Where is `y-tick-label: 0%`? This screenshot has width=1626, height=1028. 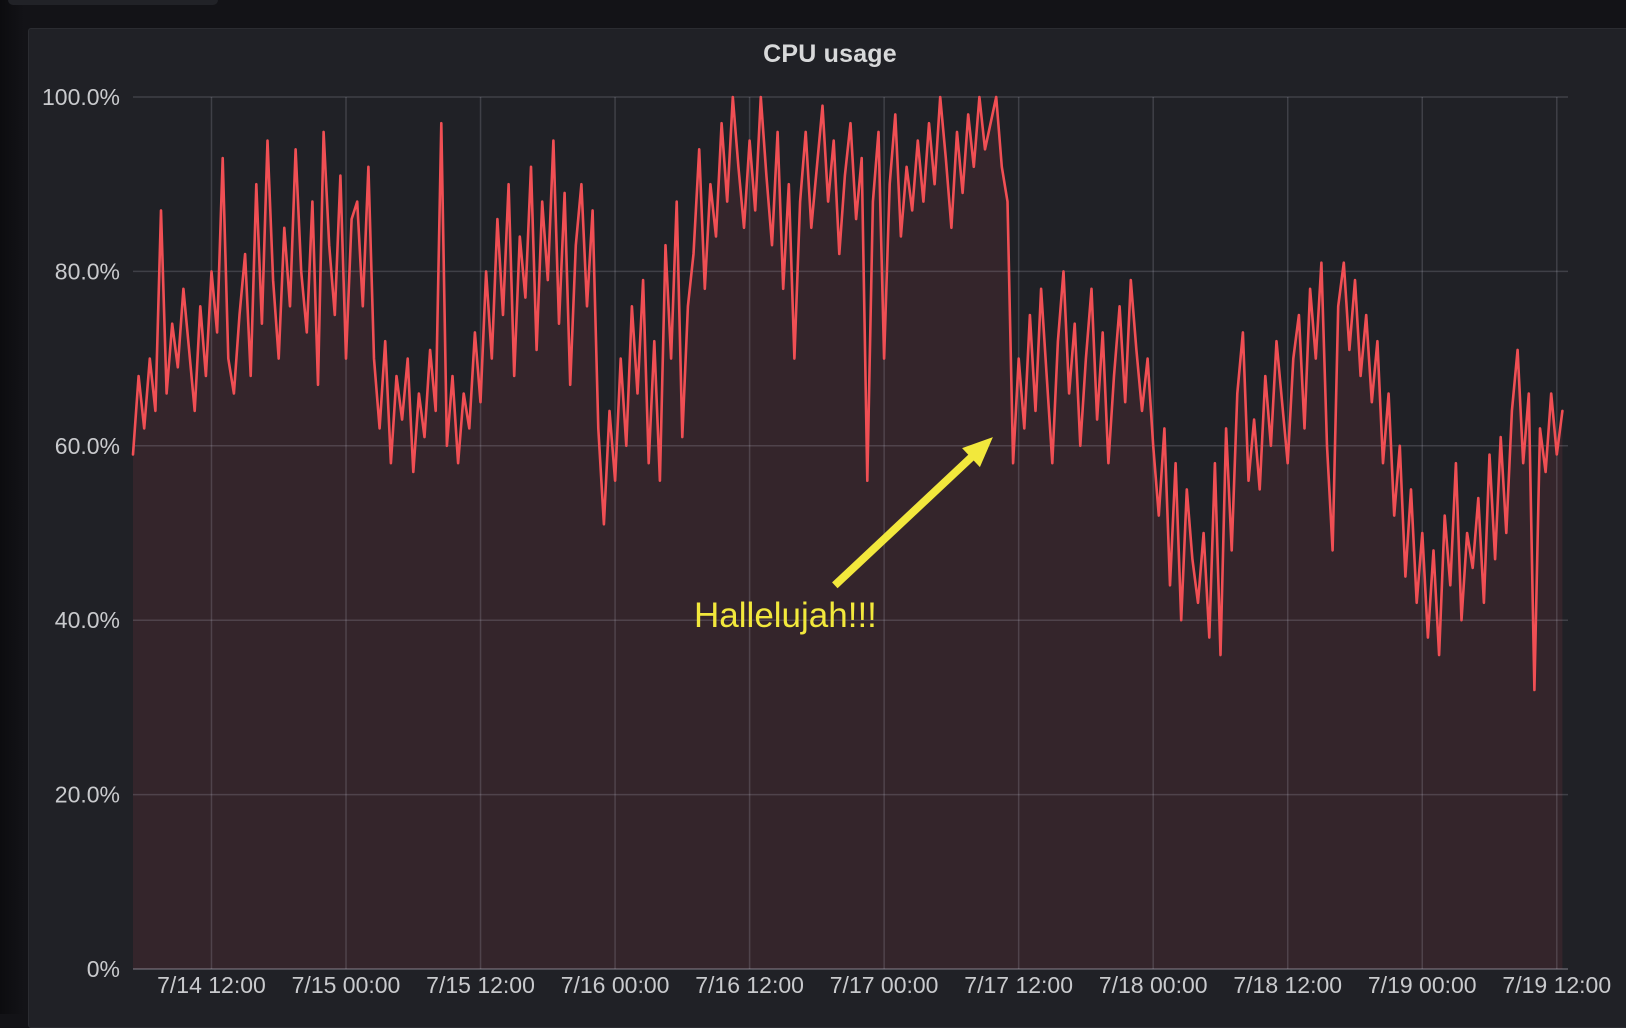 y-tick-label: 0% is located at coordinates (103, 969).